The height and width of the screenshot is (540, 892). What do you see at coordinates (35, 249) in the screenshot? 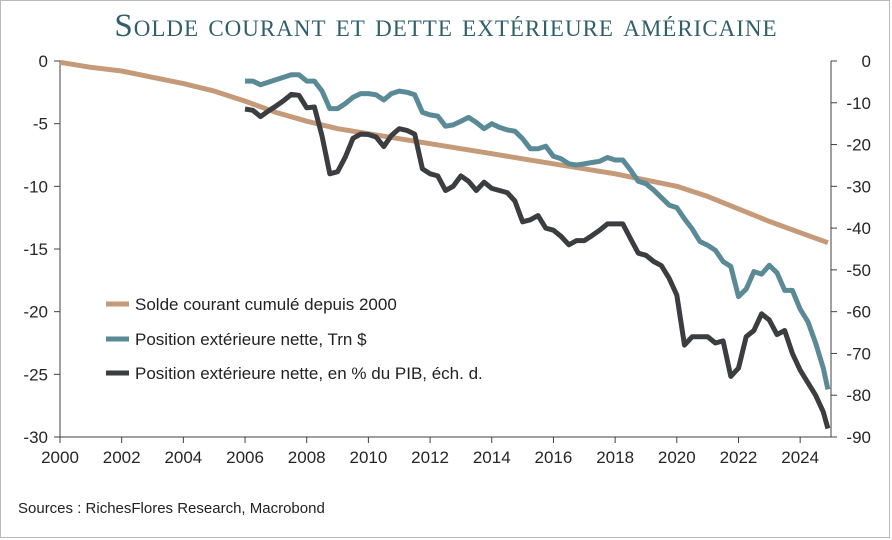
I see `y-left-tick-label: -15` at bounding box center [35, 249].